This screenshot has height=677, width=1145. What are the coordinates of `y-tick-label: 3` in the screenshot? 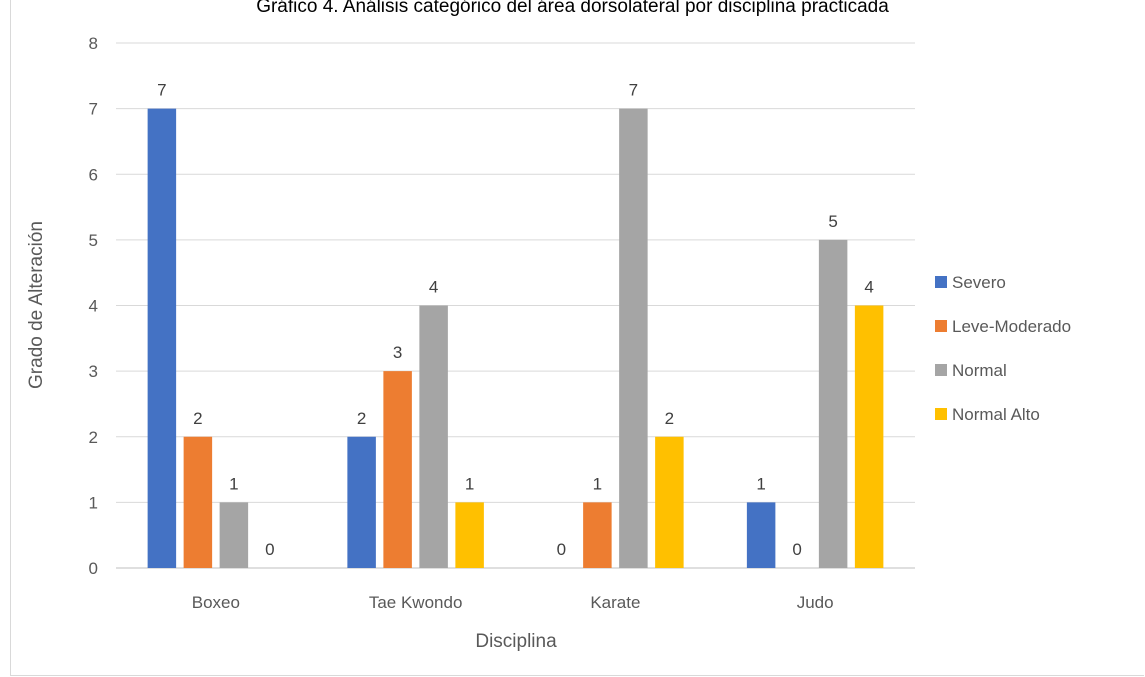 It's located at (93, 371).